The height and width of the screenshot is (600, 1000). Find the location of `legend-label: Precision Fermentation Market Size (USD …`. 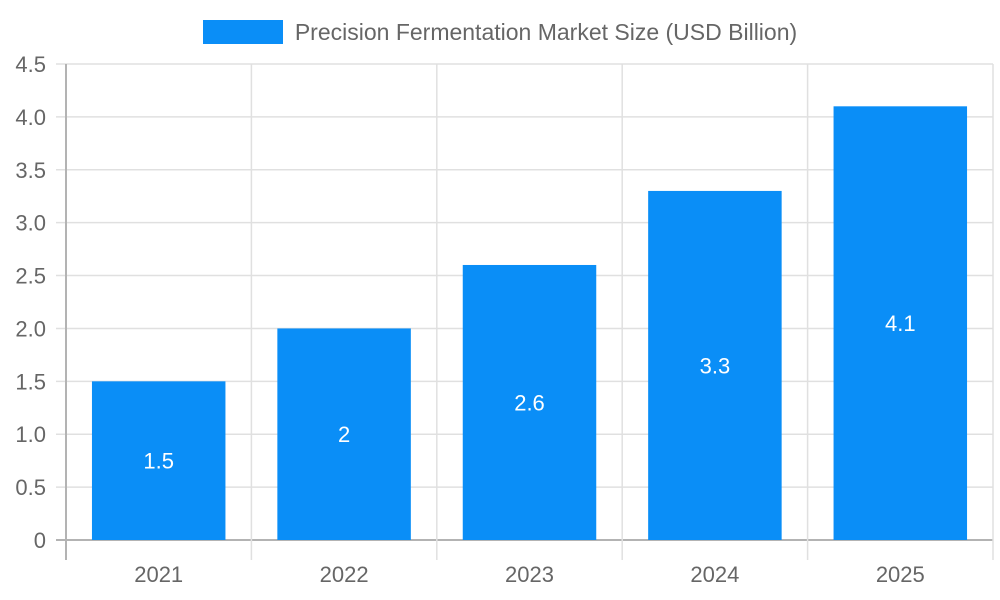

legend-label: Precision Fermentation Market Size (USD … is located at coordinates (546, 31).